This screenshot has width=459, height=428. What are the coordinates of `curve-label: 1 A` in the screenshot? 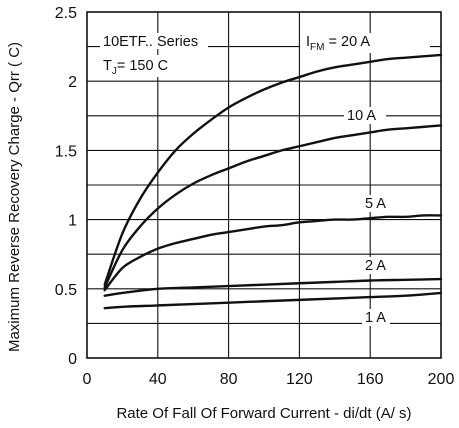 It's located at (375, 318).